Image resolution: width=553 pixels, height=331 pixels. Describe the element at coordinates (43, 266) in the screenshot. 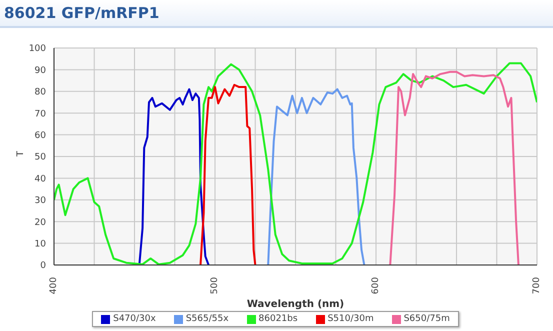

I see `y-tick-label: 0` at that location.